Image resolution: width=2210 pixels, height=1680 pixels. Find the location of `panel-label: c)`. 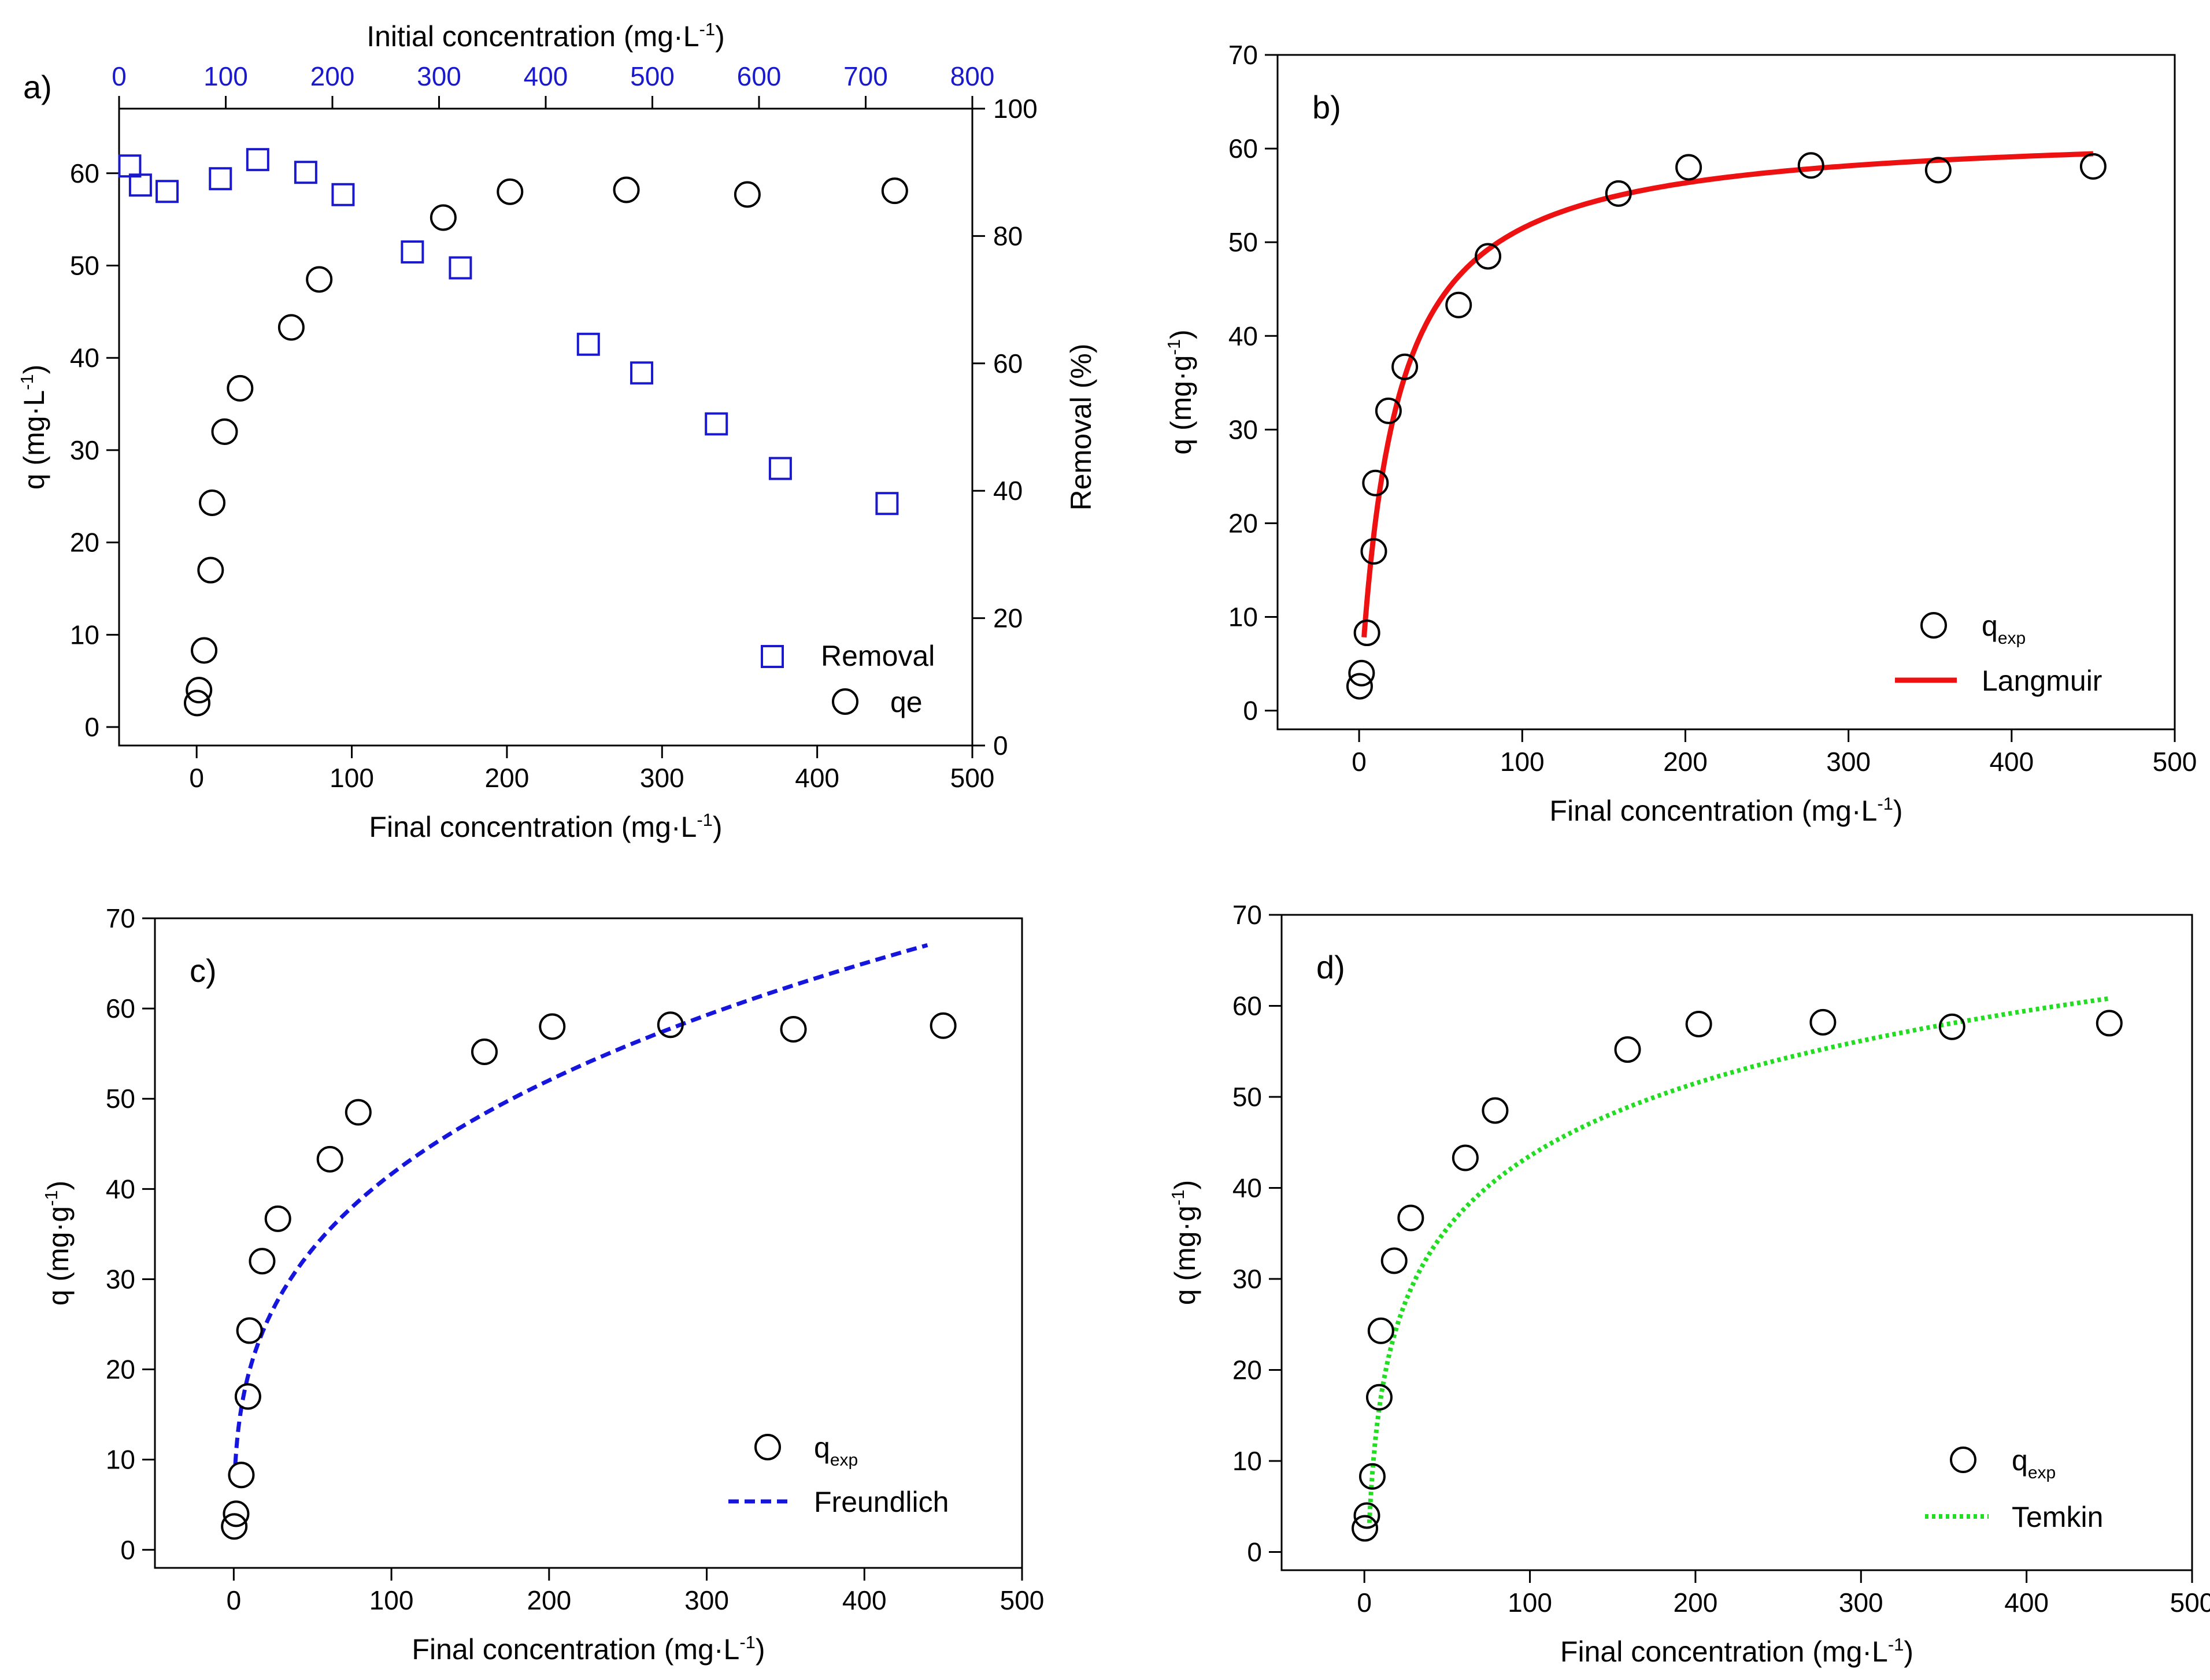

panel-label: c) is located at coordinates (204, 970).